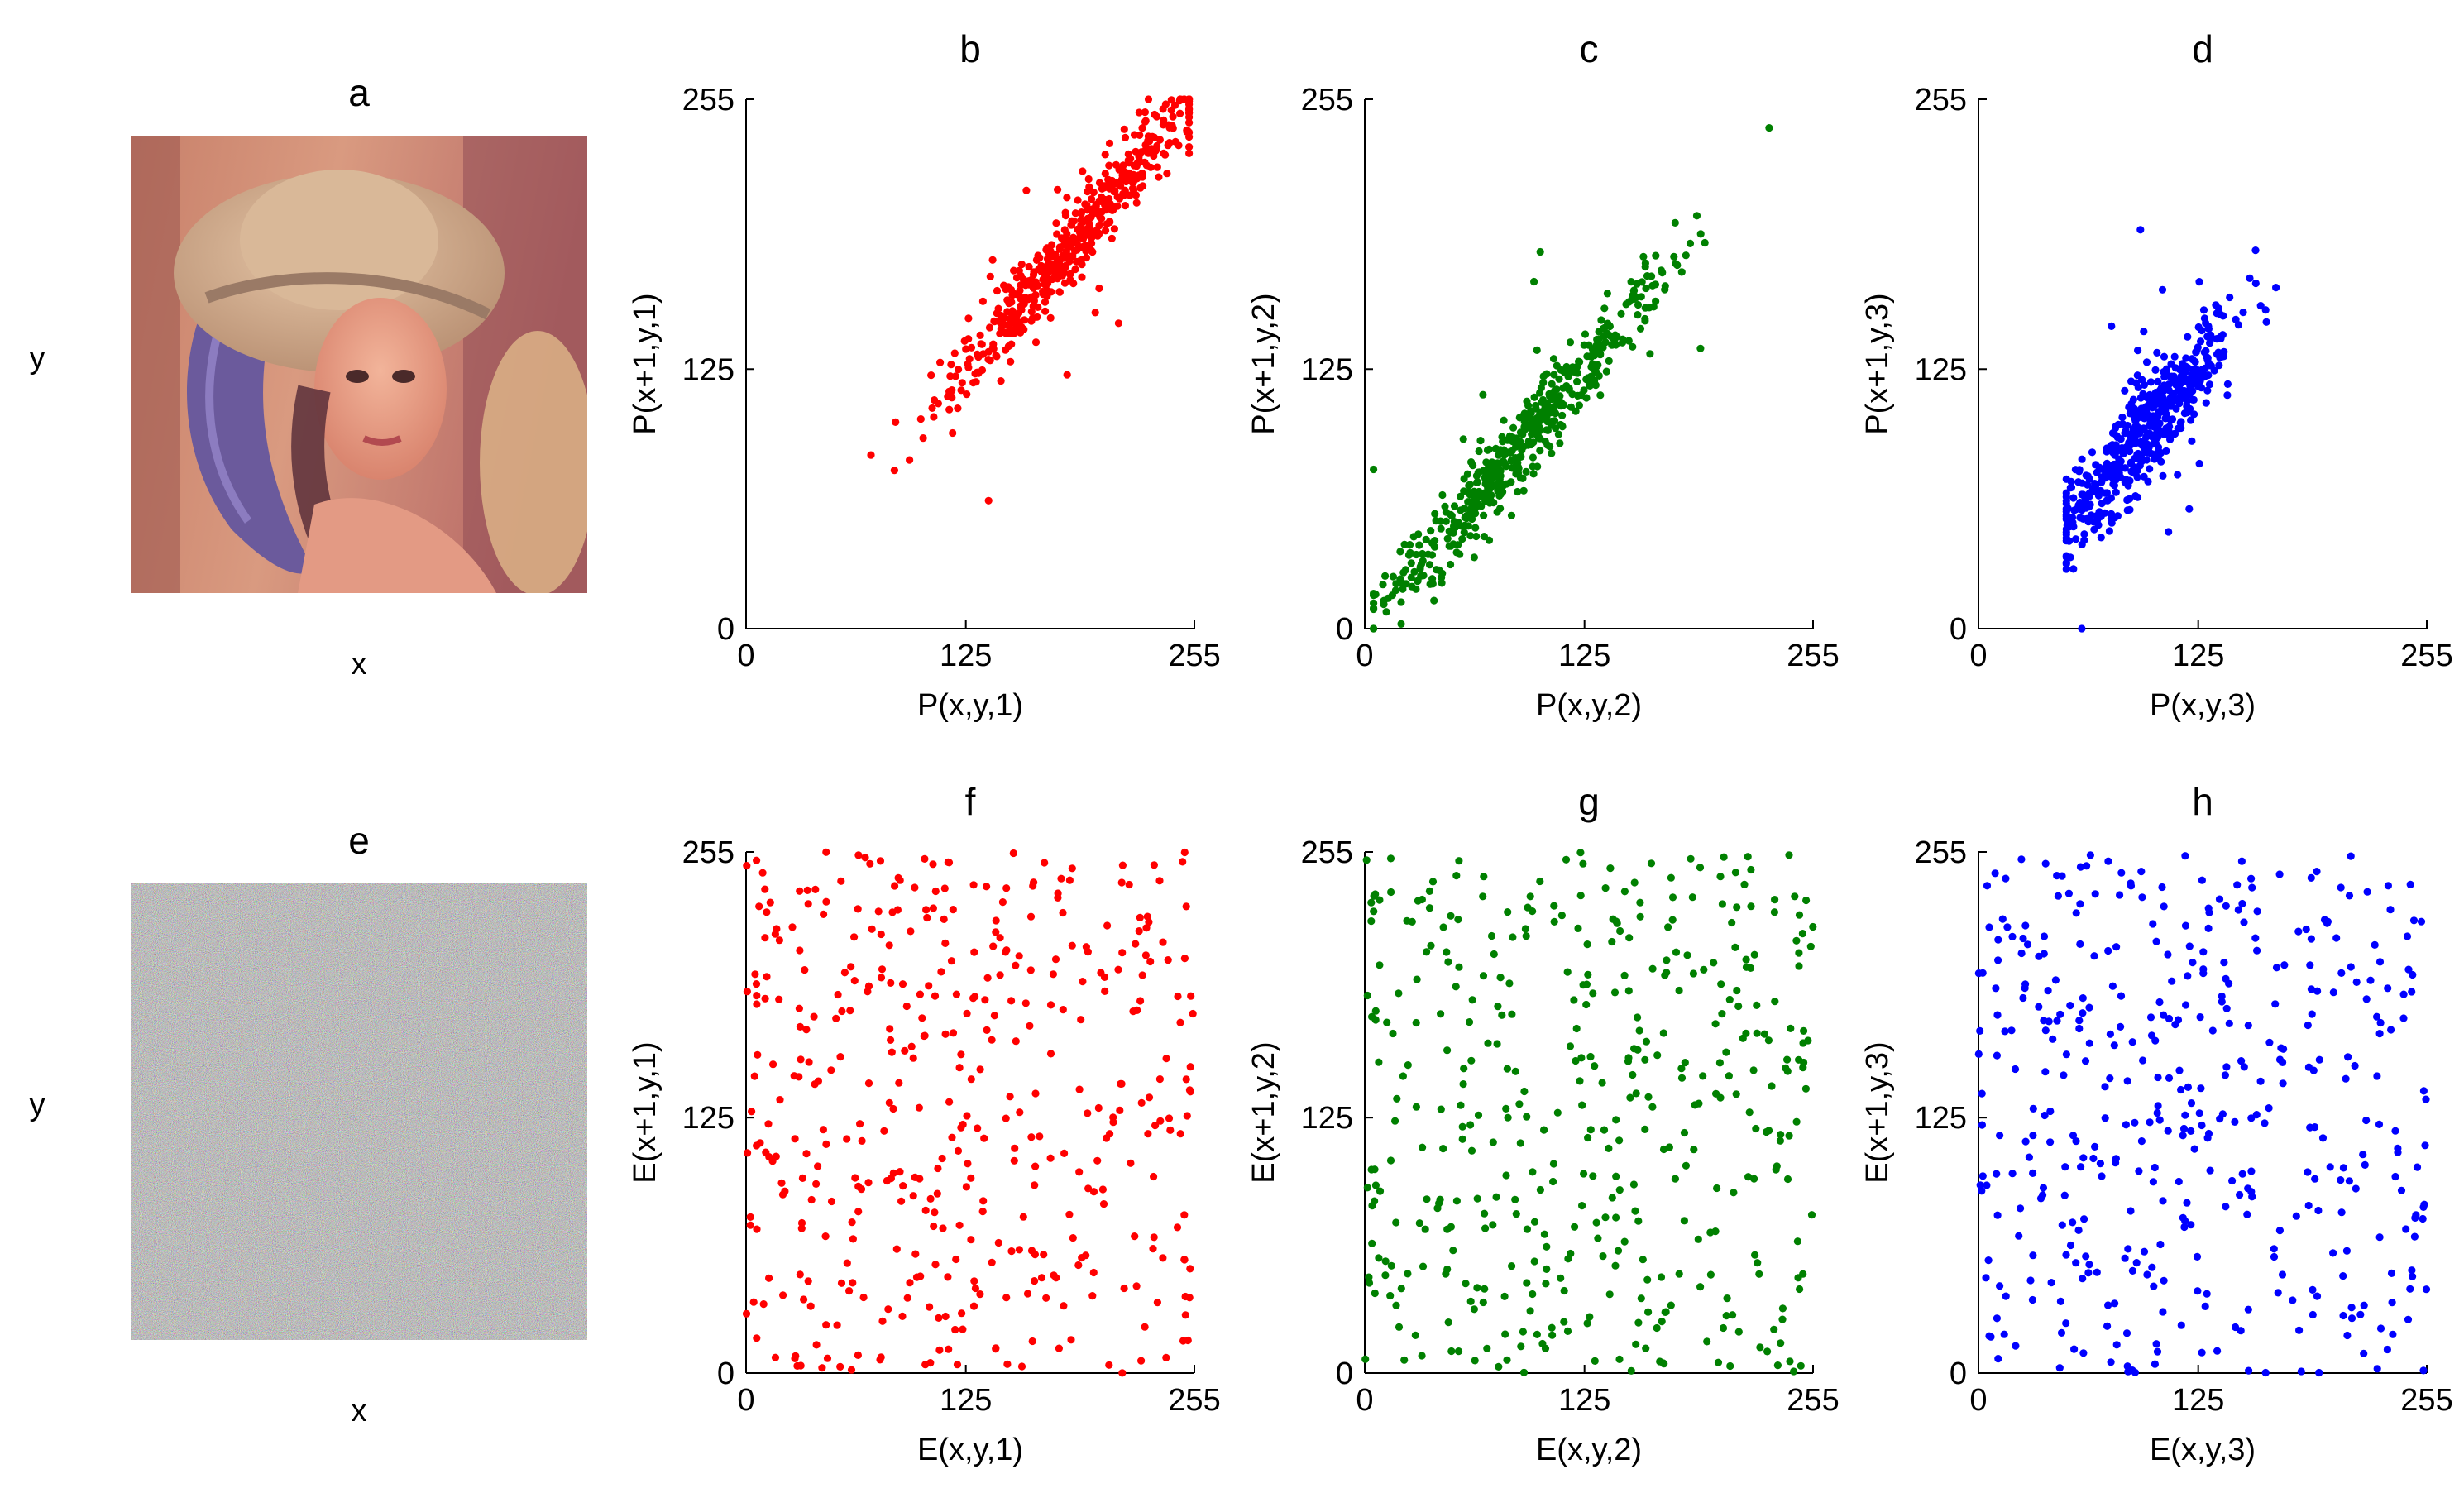 The width and height of the screenshot is (2464, 1493). What do you see at coordinates (1958, 1374) in the screenshot?
I see `y-tick-label: 0` at bounding box center [1958, 1374].